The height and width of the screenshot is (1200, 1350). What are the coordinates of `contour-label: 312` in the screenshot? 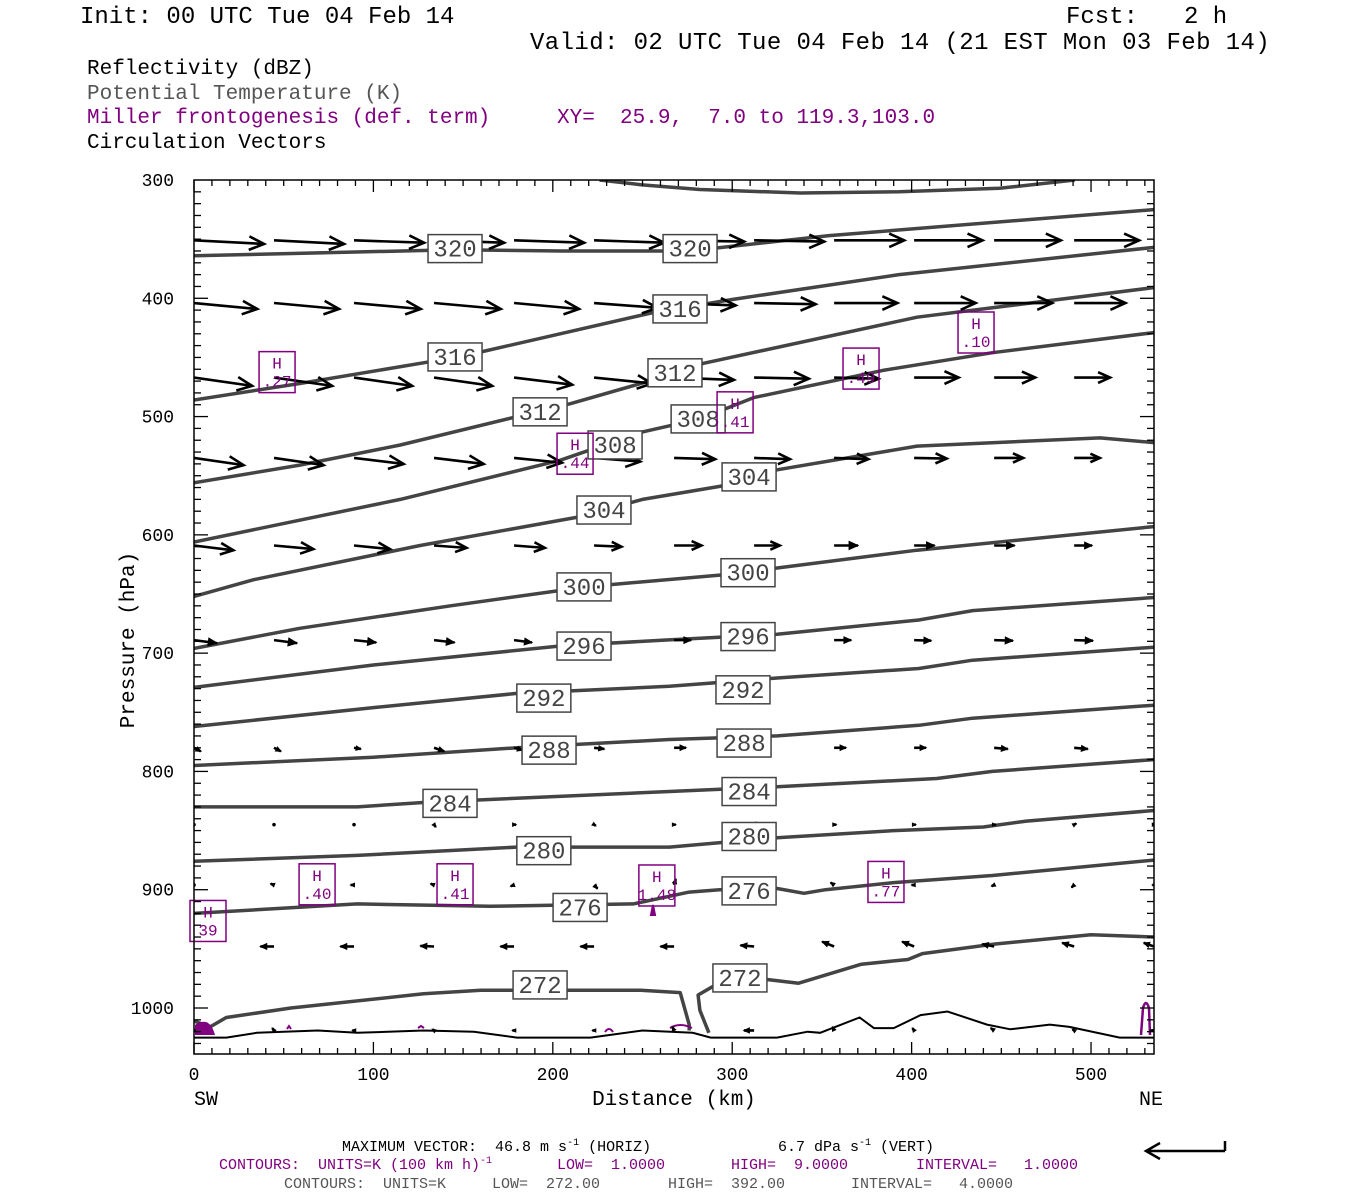 It's located at (675, 373).